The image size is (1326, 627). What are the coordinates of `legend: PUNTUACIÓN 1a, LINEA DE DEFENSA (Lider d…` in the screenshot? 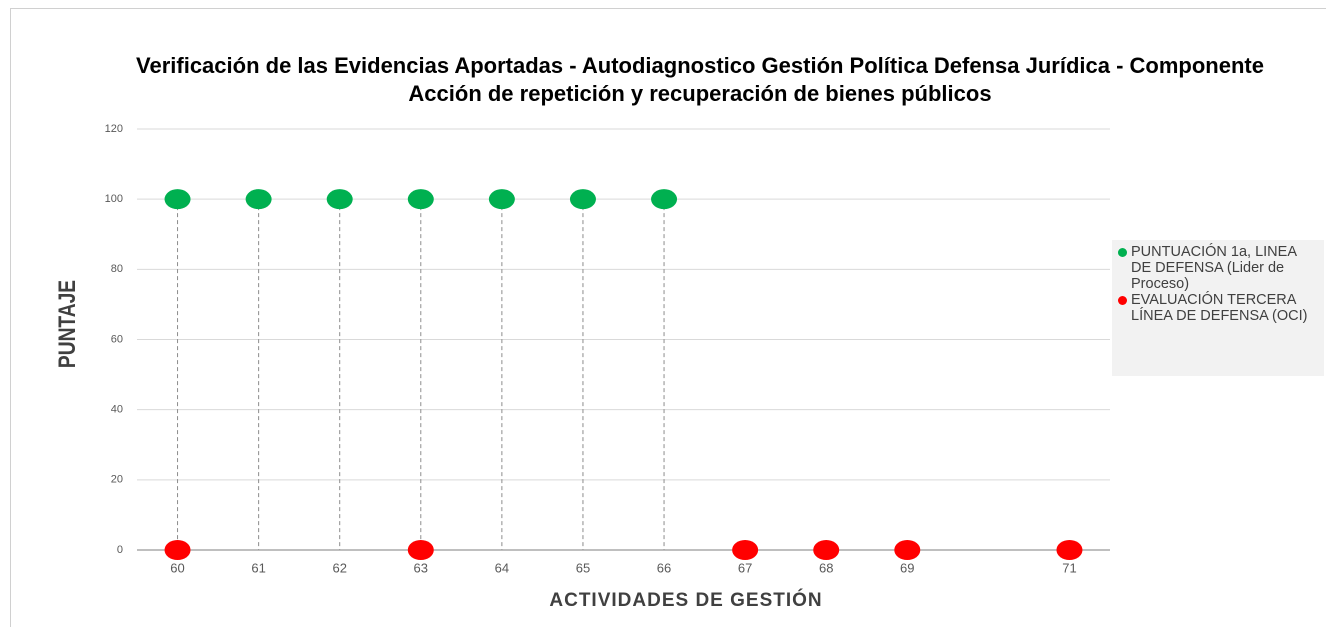 It's located at (1218, 308).